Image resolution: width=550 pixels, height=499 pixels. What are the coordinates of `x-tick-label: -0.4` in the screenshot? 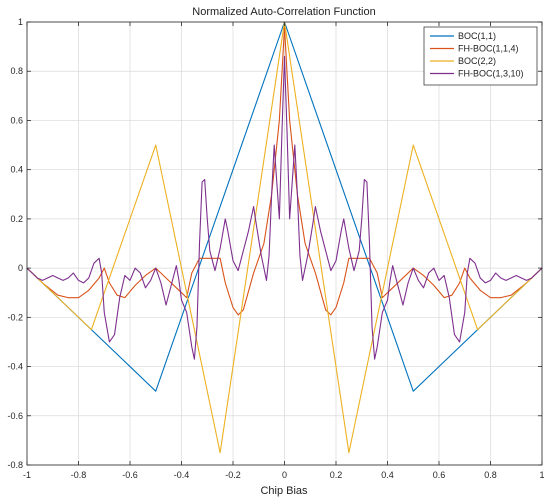 It's located at (182, 475).